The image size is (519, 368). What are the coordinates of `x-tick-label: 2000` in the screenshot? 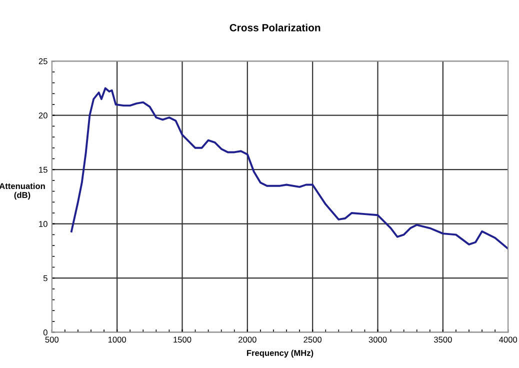 It's located at (247, 339).